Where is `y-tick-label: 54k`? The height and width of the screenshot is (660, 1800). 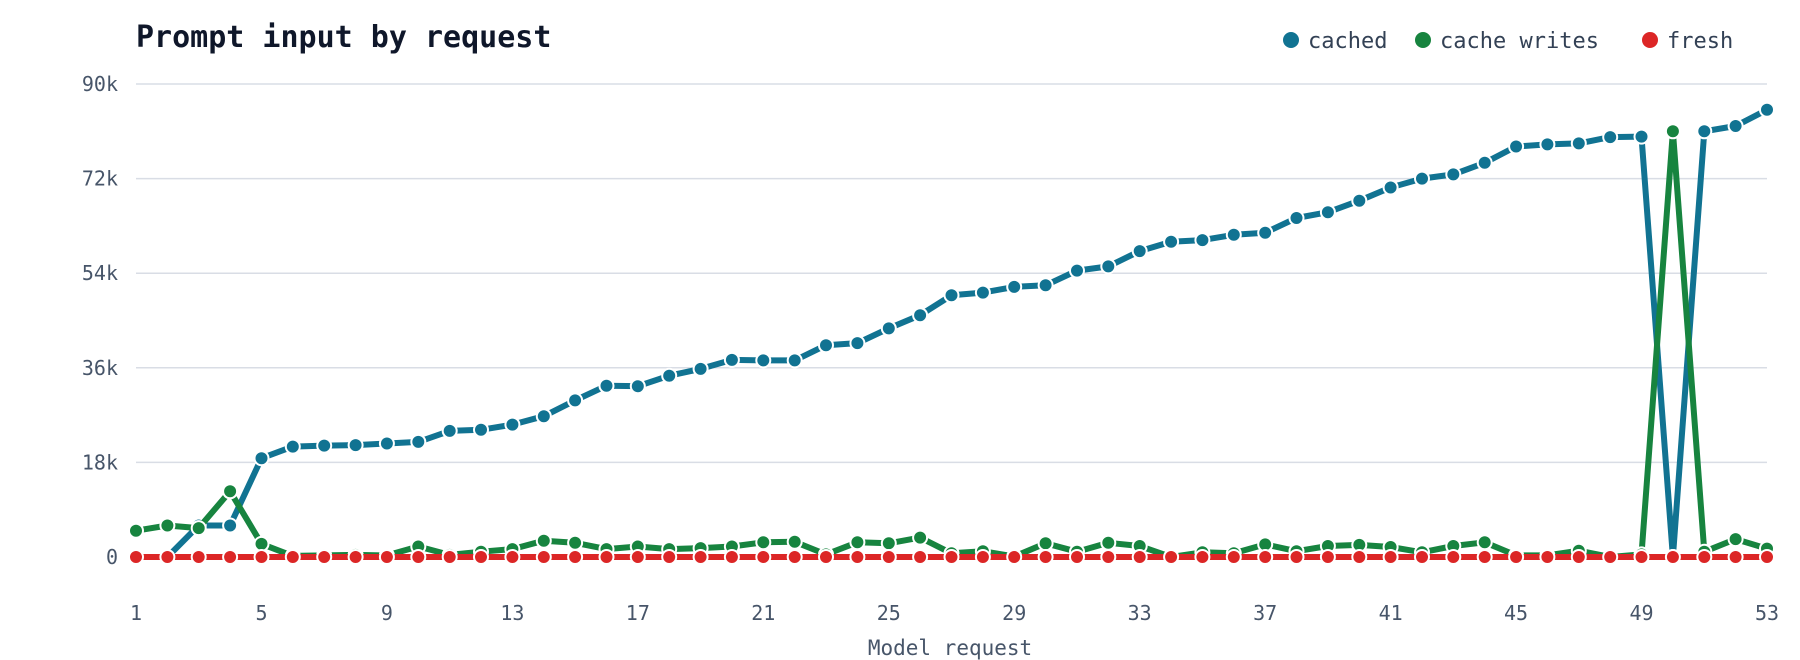
y-tick-label: 54k is located at coordinates (100, 273).